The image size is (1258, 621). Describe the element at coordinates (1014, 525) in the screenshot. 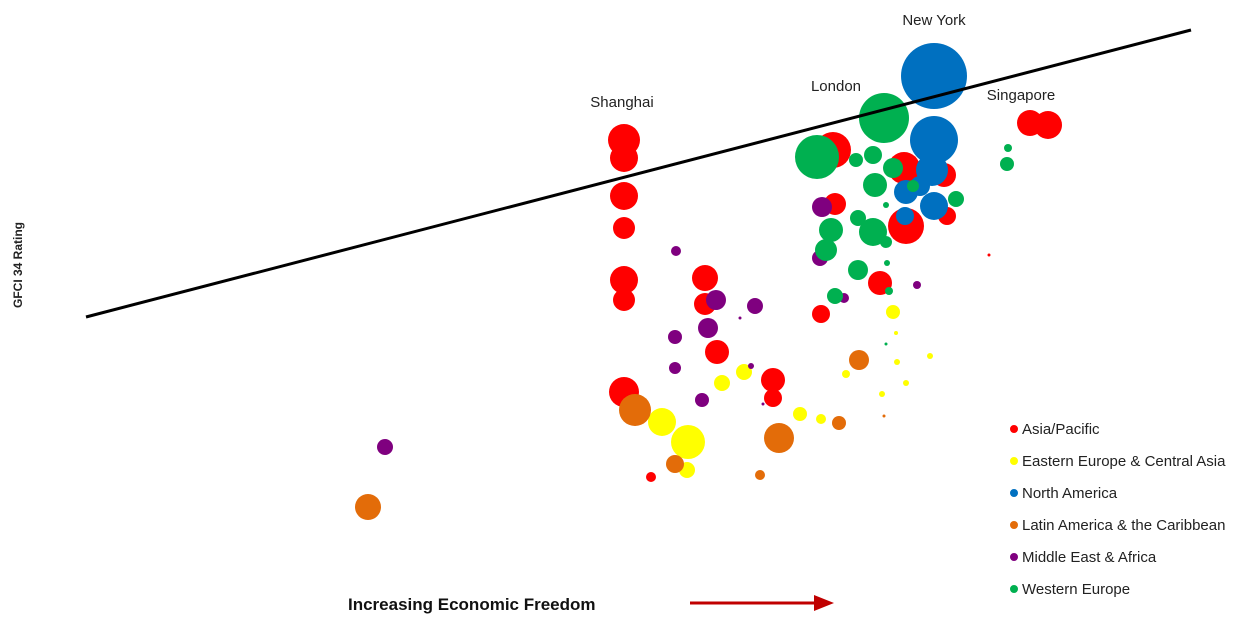

I see `legend-marker-latin-america` at that location.